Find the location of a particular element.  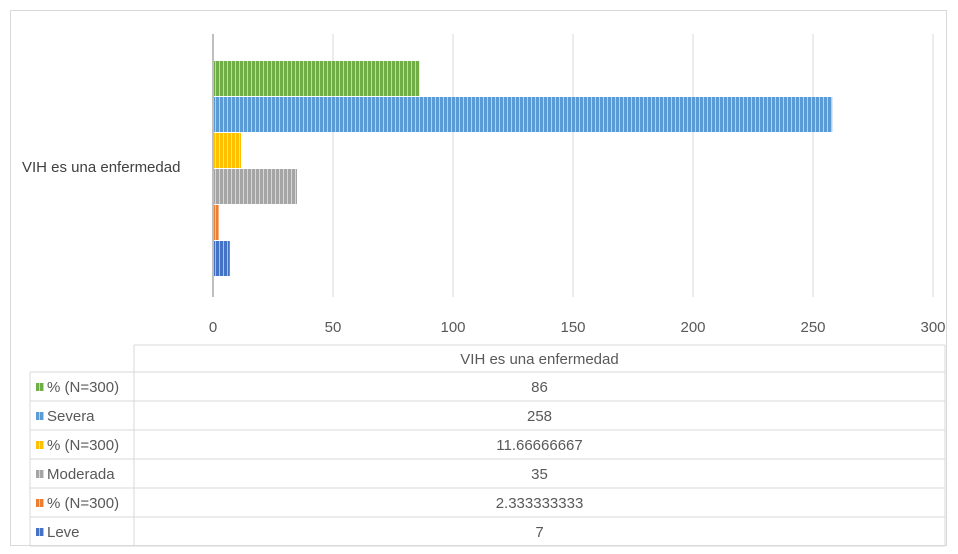

category-label: VIH es una enfermedad is located at coordinates (101, 167).